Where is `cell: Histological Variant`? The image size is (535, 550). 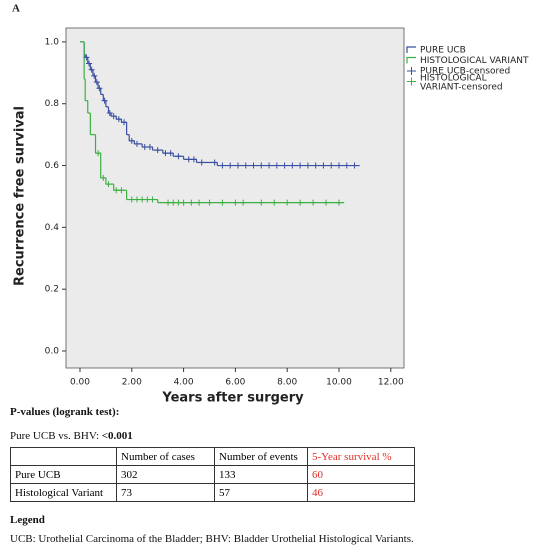
cell: Histological Variant is located at coordinates (63, 492).